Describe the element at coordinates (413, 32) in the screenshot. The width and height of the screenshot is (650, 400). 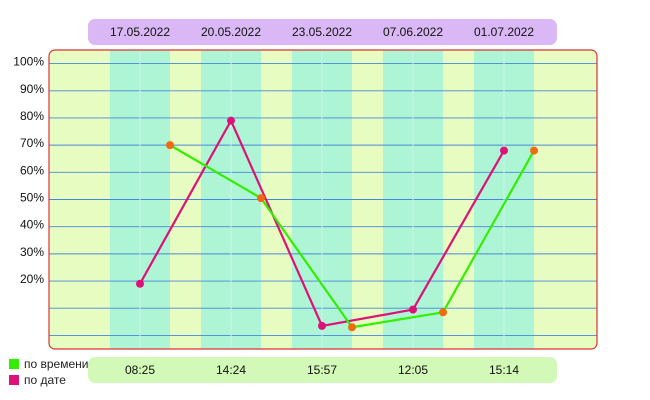
I see `date-label: 07.06.2022` at that location.